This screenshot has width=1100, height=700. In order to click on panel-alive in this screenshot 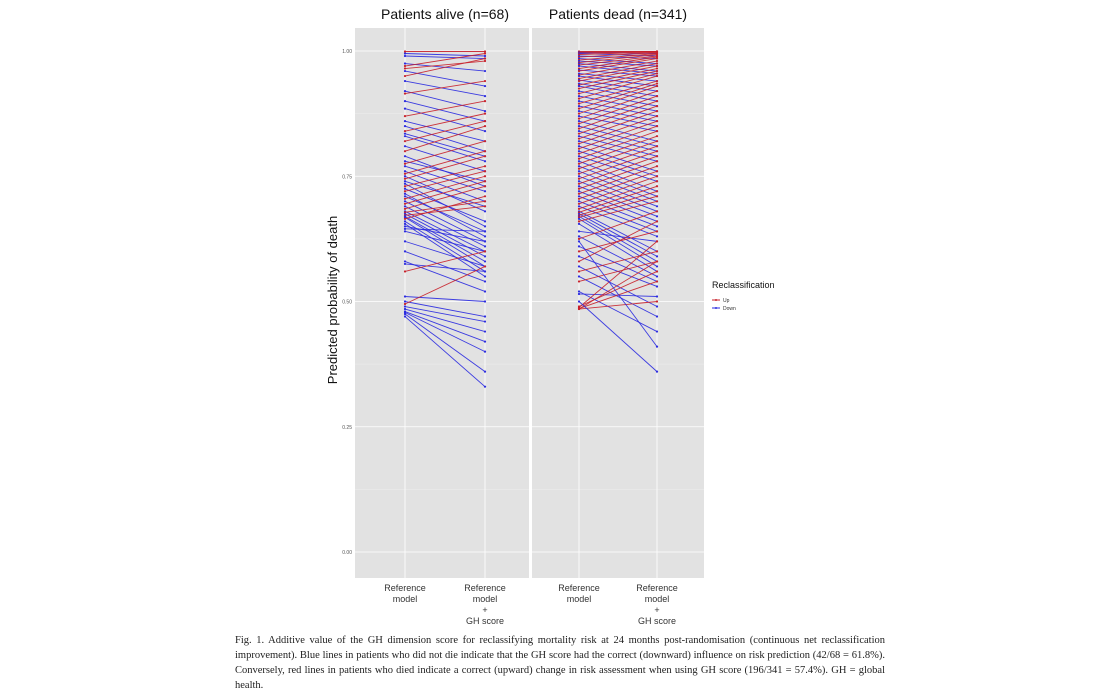, I will do `click(442, 303)`.